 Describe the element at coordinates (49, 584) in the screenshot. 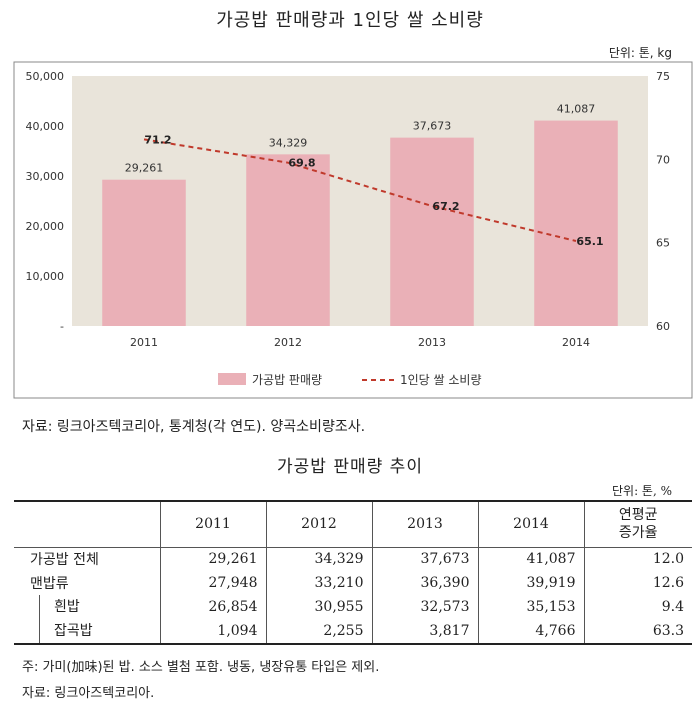

I see `row-label: 맨밥류` at that location.